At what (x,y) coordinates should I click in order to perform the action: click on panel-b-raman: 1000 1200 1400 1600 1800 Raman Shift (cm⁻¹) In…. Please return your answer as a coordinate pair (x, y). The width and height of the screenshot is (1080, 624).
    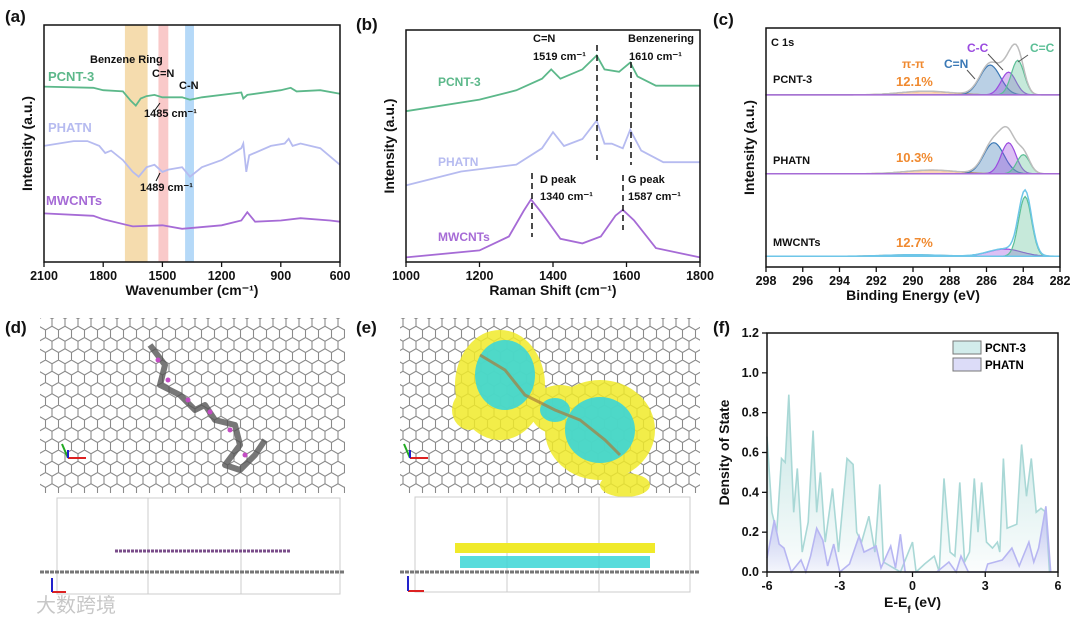
    Looking at the image, I should click on (547, 163).